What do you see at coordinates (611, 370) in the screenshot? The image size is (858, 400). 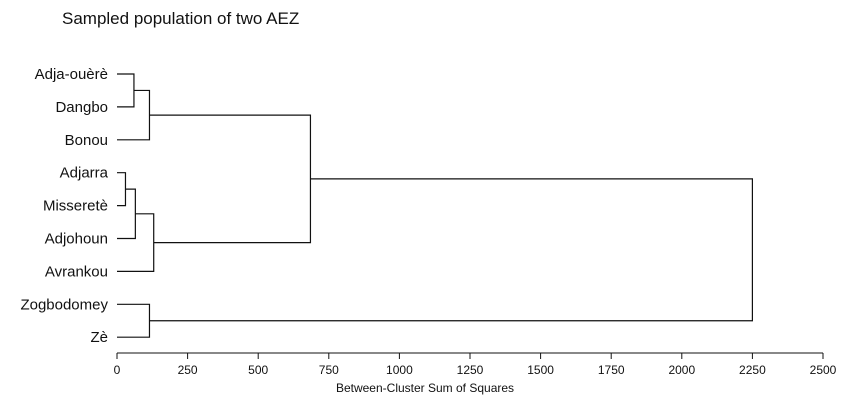 I see `x-tick-label: 1750` at bounding box center [611, 370].